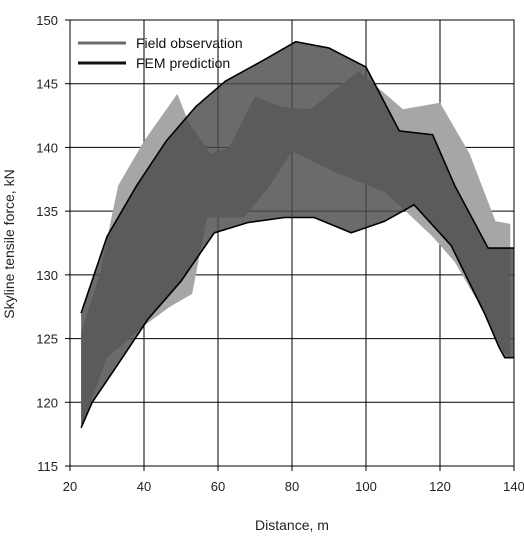 This screenshot has height=536, width=524. What do you see at coordinates (47, 402) in the screenshot?
I see `y-tick-label: 120` at bounding box center [47, 402].